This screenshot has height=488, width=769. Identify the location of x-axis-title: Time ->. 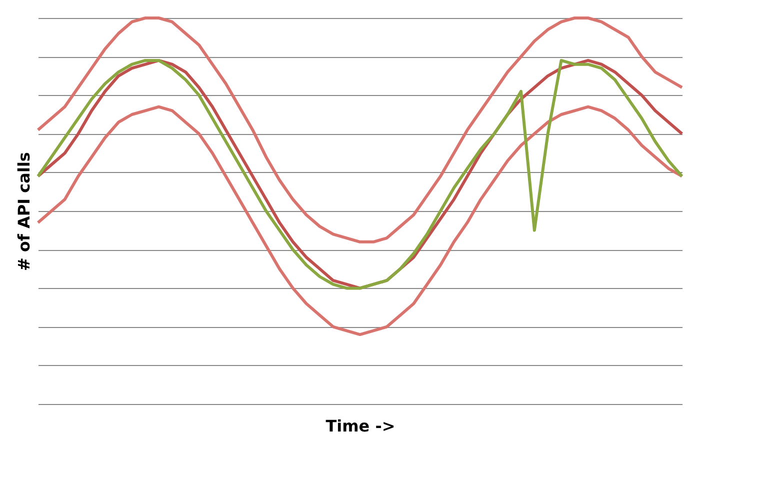
(361, 426).